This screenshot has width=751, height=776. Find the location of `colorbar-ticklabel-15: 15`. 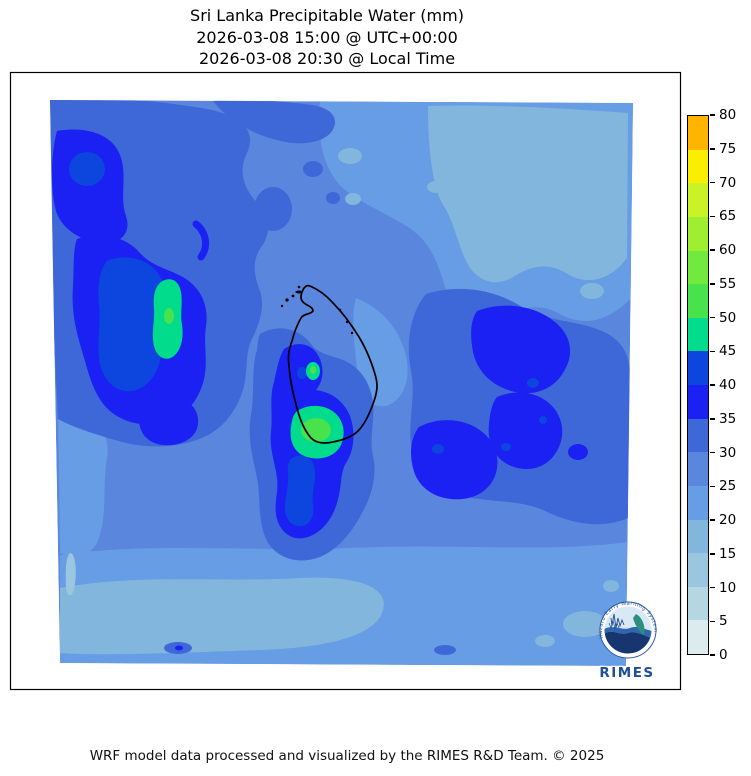

colorbar-ticklabel-15: 15 is located at coordinates (728, 553).